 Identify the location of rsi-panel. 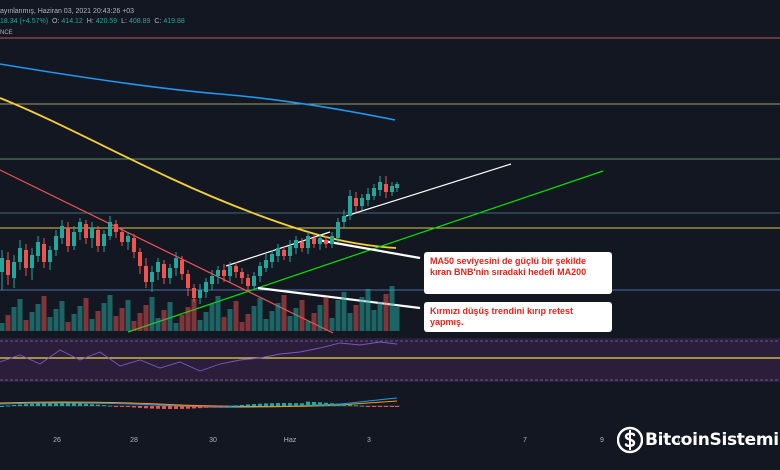
(390, 360).